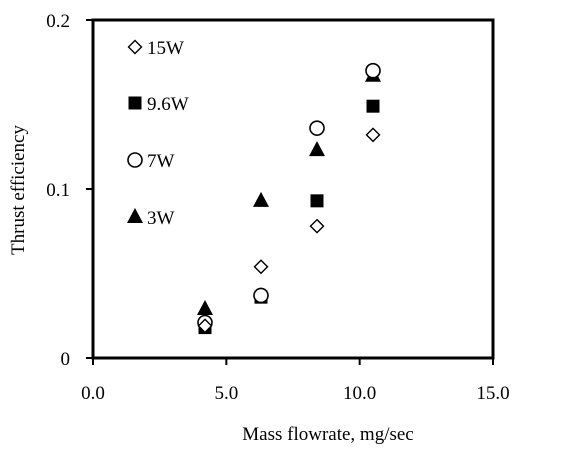  I want to click on legend-marker-7w, so click(135, 160).